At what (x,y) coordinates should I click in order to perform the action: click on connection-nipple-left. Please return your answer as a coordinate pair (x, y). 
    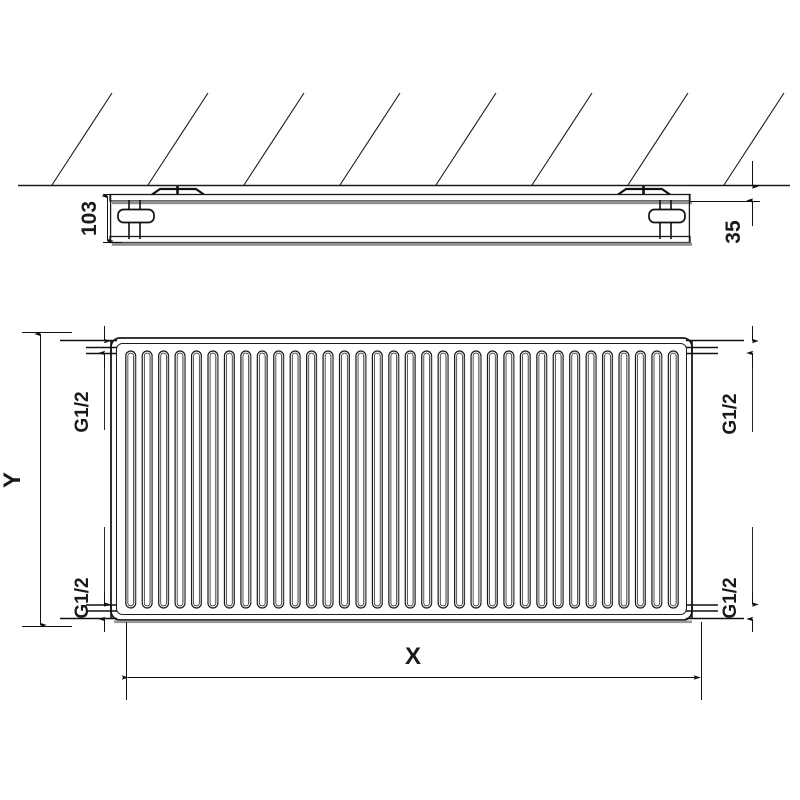
    Looking at the image, I should click on (136, 219).